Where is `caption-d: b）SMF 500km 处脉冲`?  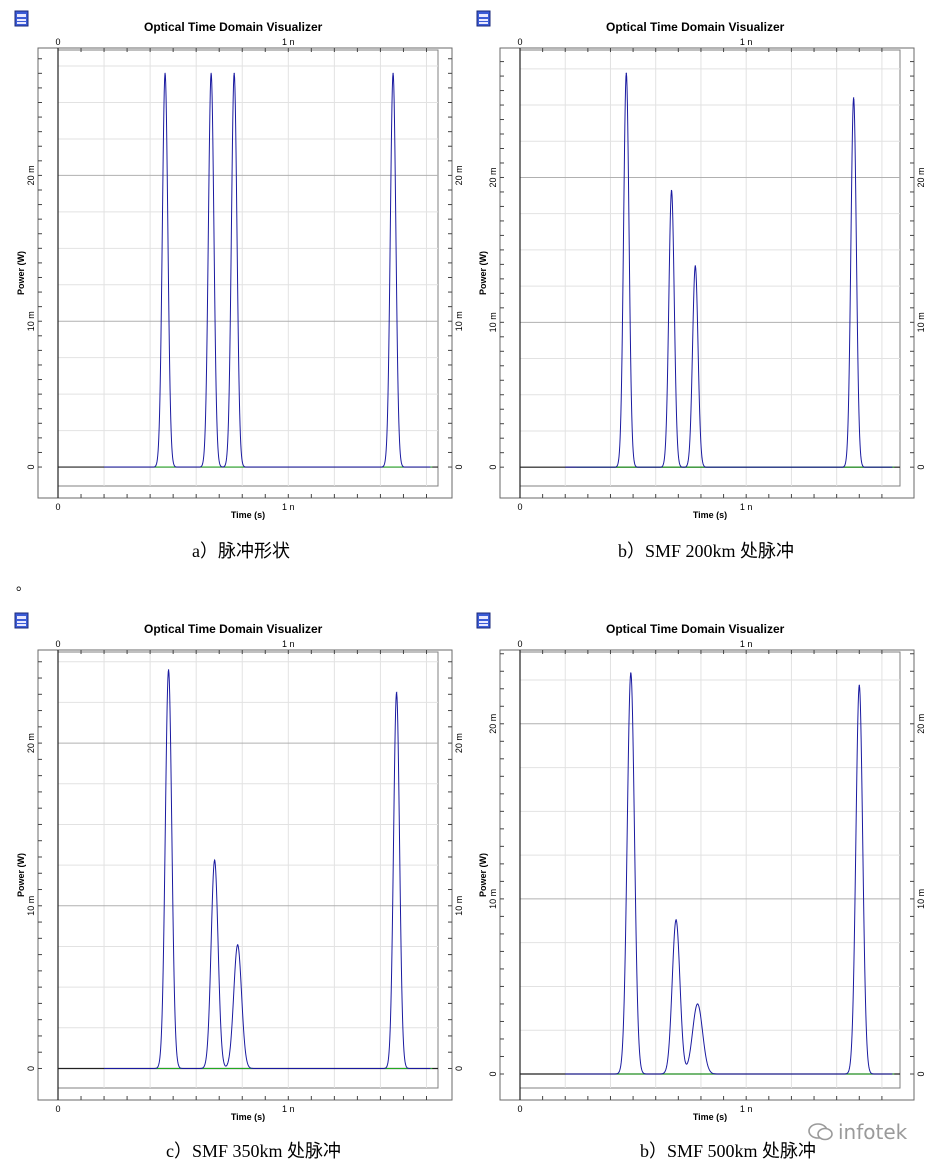 caption-d: b）SMF 500km 处脉冲 is located at coordinates (728, 1151).